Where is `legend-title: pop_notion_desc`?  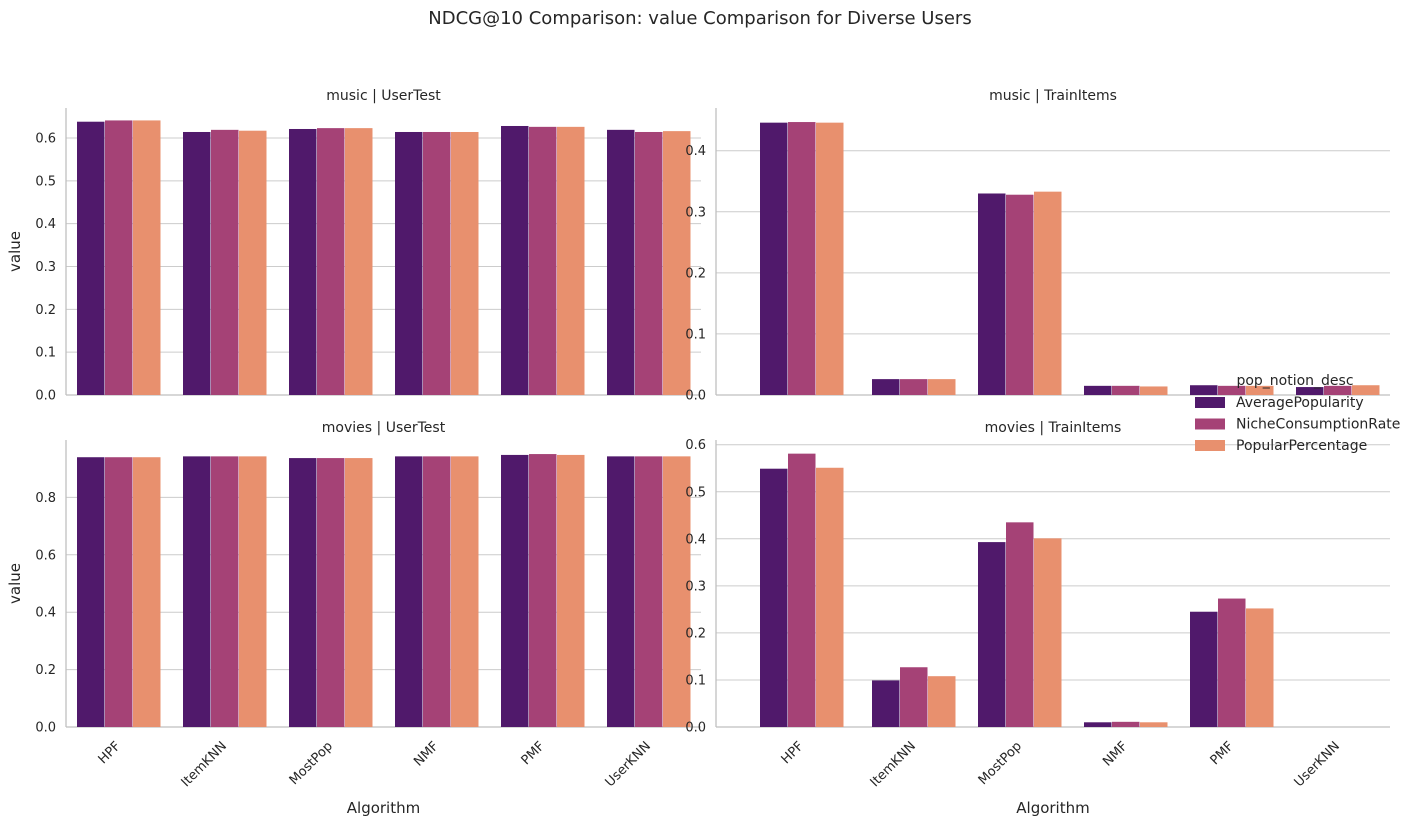
legend-title: pop_notion_desc is located at coordinates (1294, 381).